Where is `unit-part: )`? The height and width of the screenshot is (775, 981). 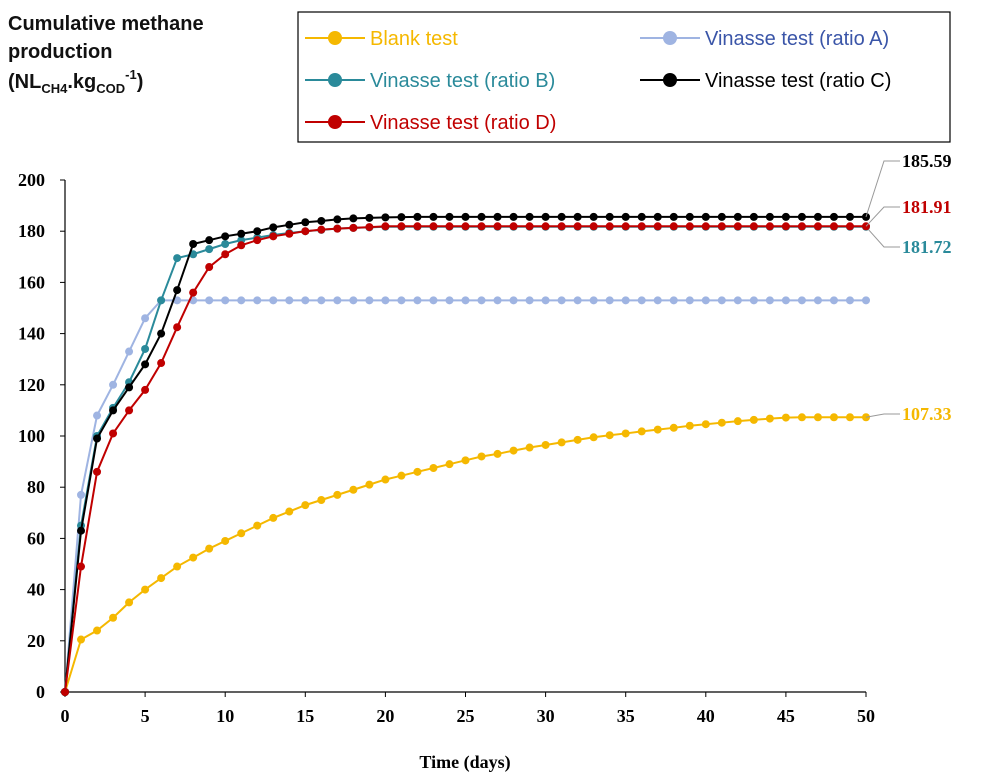 unit-part: ) is located at coordinates (140, 82).